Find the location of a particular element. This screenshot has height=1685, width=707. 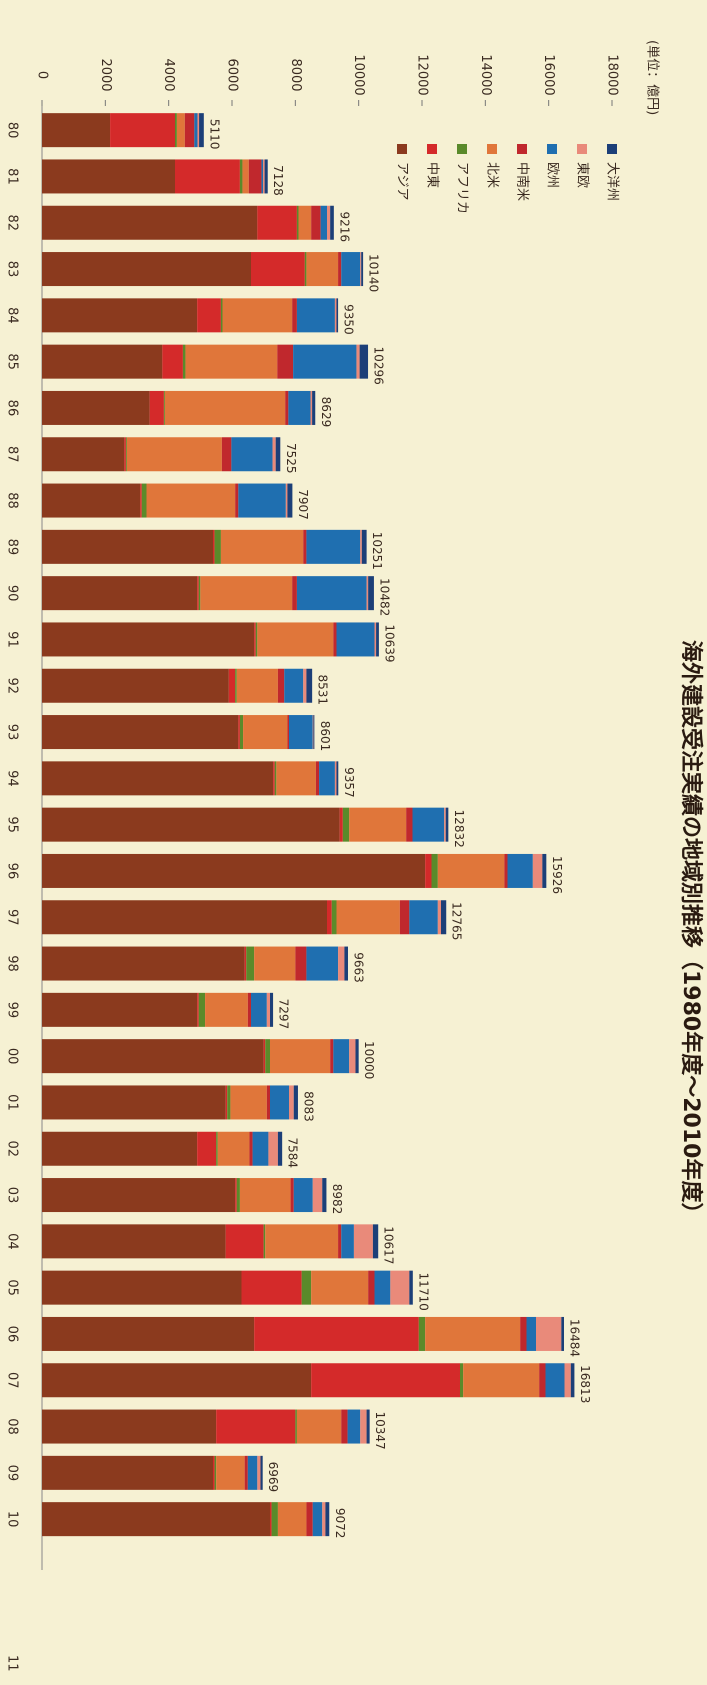

y-tick-label: 4000 is located at coordinates (168, 74).